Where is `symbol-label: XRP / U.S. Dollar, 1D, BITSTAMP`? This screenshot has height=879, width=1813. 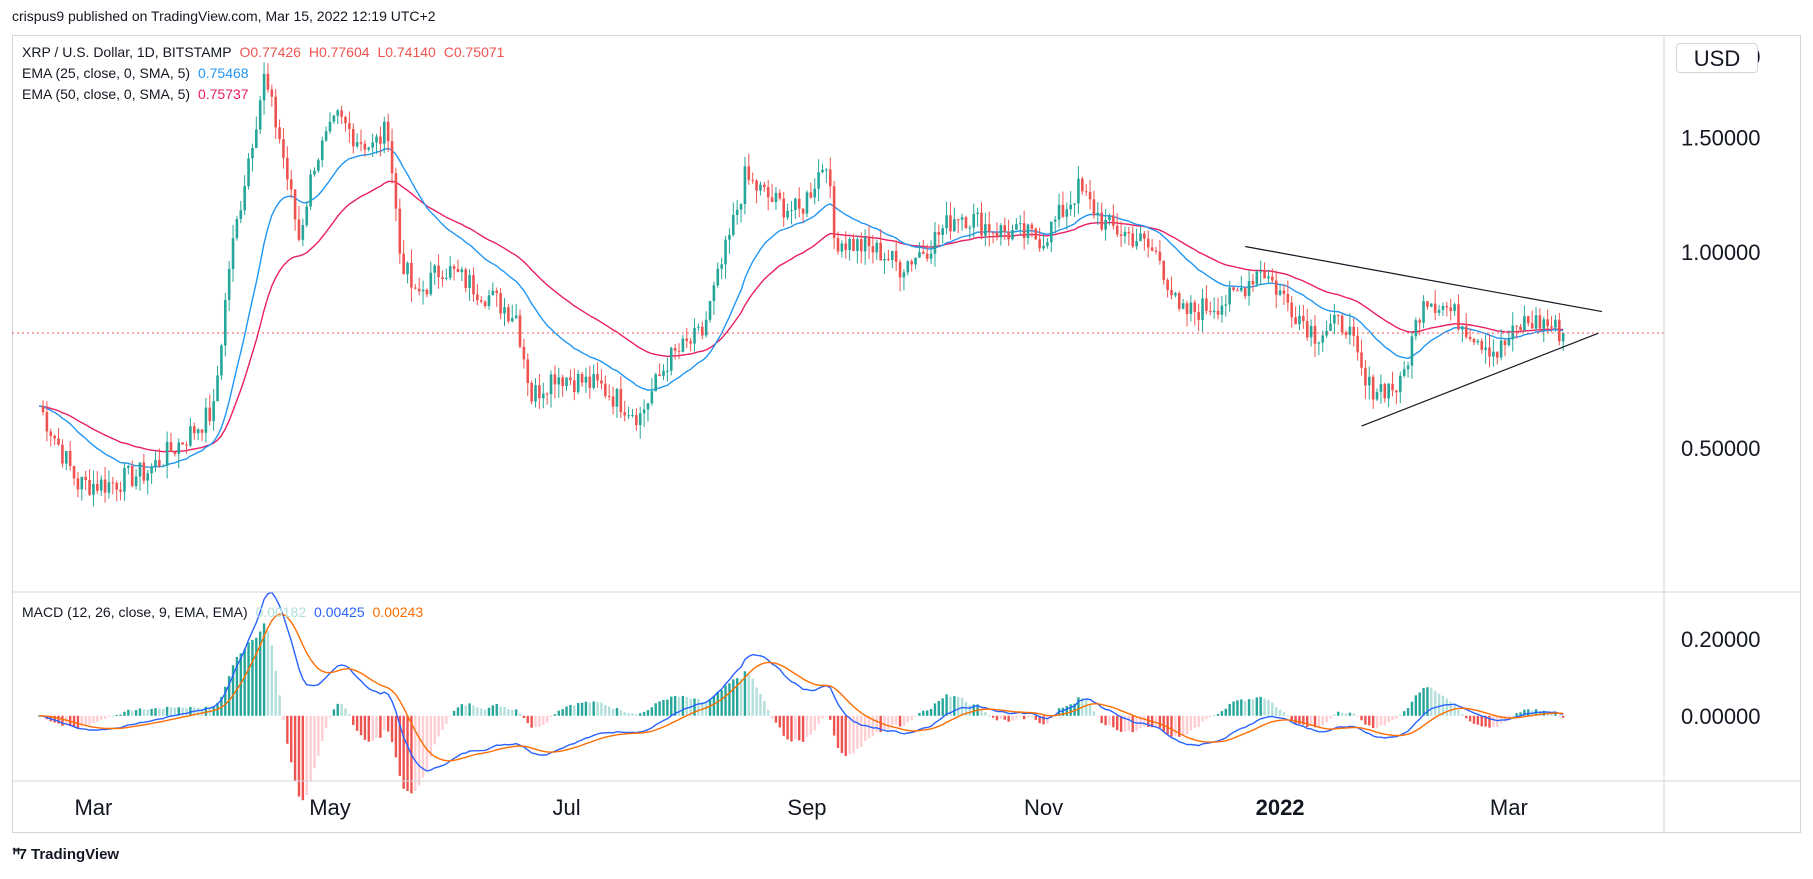 symbol-label: XRP / U.S. Dollar, 1D, BITSTAMP is located at coordinates (127, 52).